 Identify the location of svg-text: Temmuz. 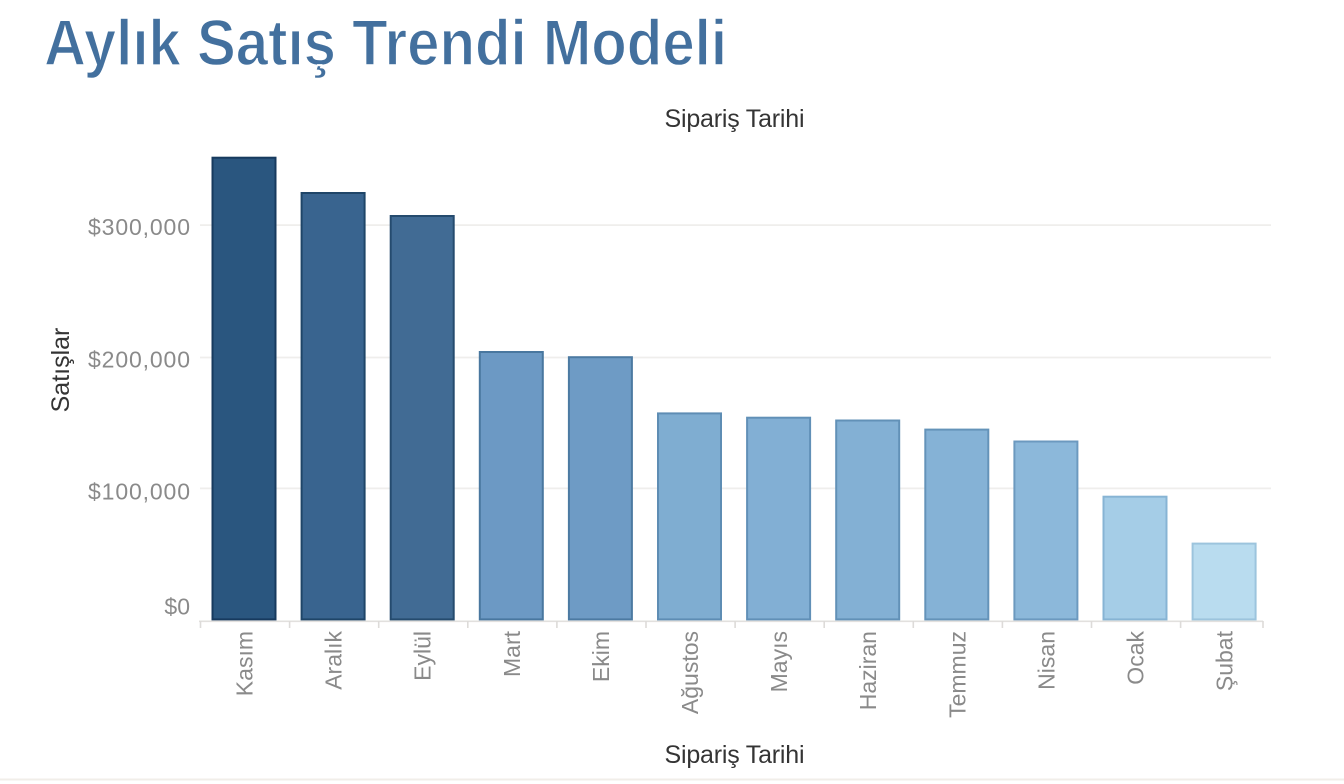
(957, 674).